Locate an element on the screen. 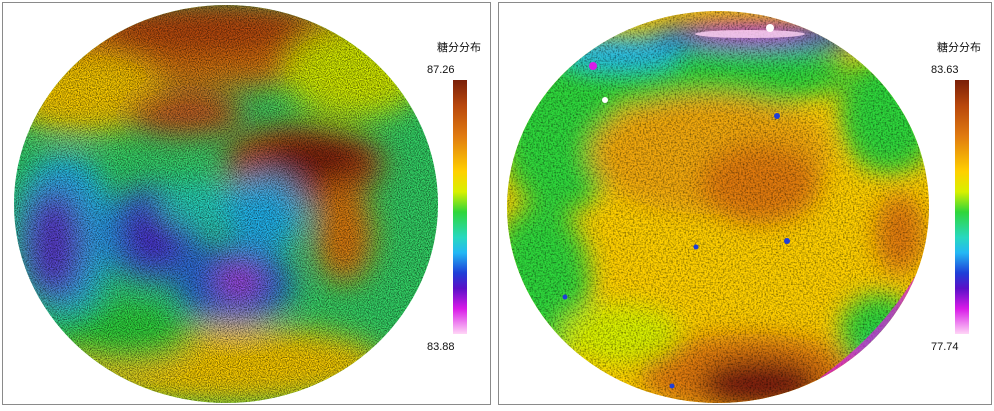 Image resolution: width=994 pixels, height=411 pixels. legend-max-value: 83.63 is located at coordinates (945, 70).